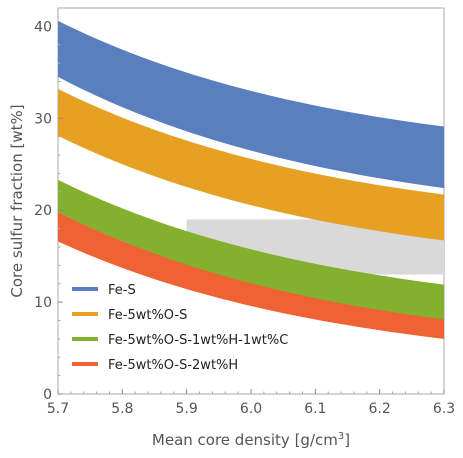  I want to click on legend-label: Fe-5wt%O-S-2wt%H, so click(173, 365).